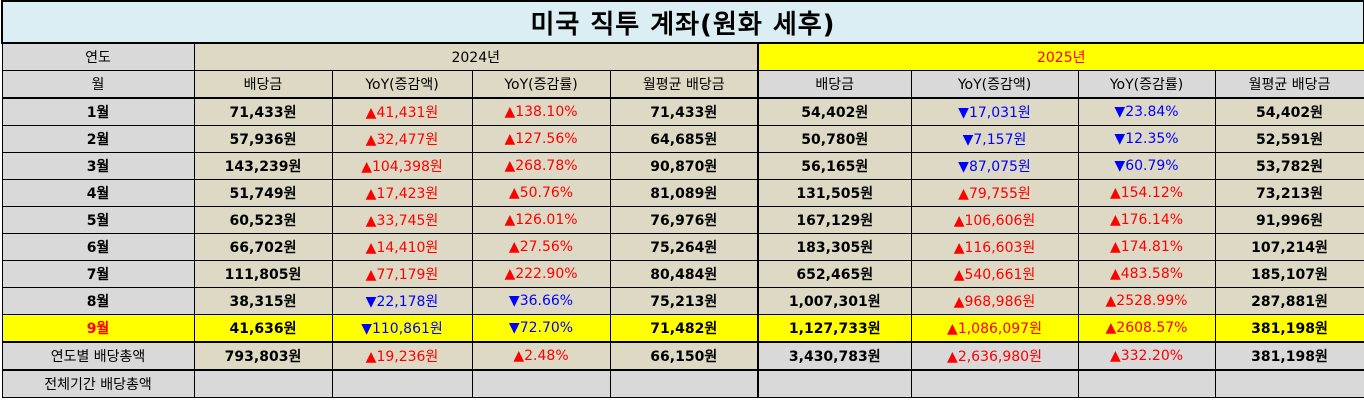 This screenshot has height=401, width=1364. Describe the element at coordinates (1146, 274) in the screenshot. I see `yoy-rate-2025-cell: ▲483.58%` at that location.